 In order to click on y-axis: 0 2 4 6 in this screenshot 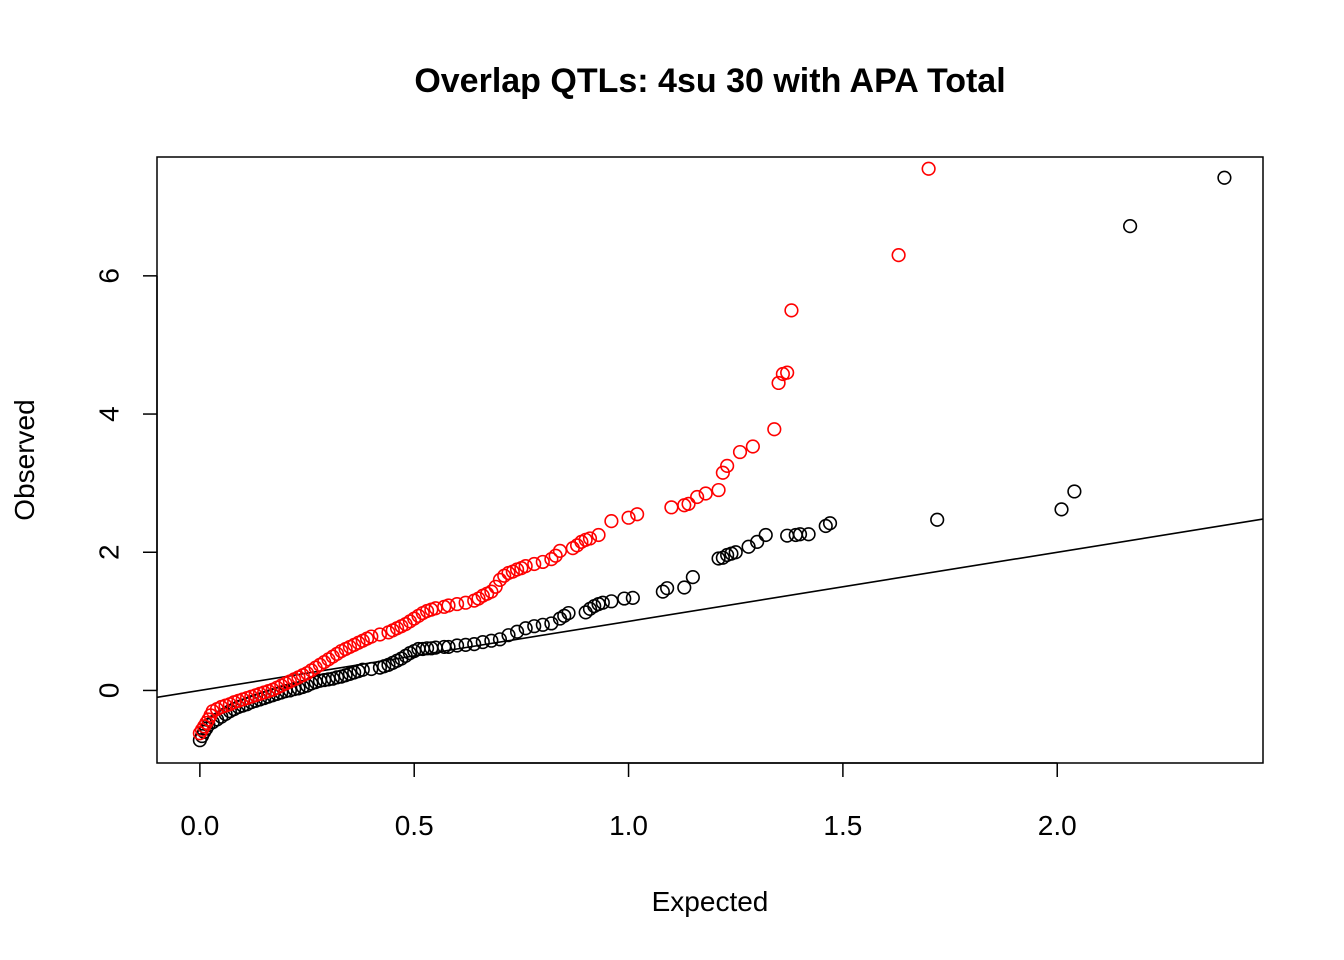, I will do `click(126, 483)`.